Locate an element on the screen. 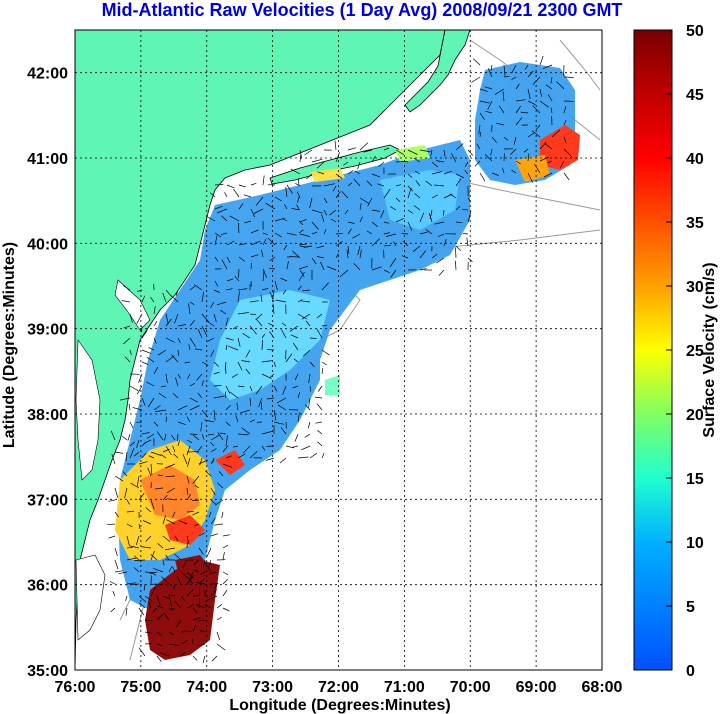  colorbar is located at coordinates (653, 350).